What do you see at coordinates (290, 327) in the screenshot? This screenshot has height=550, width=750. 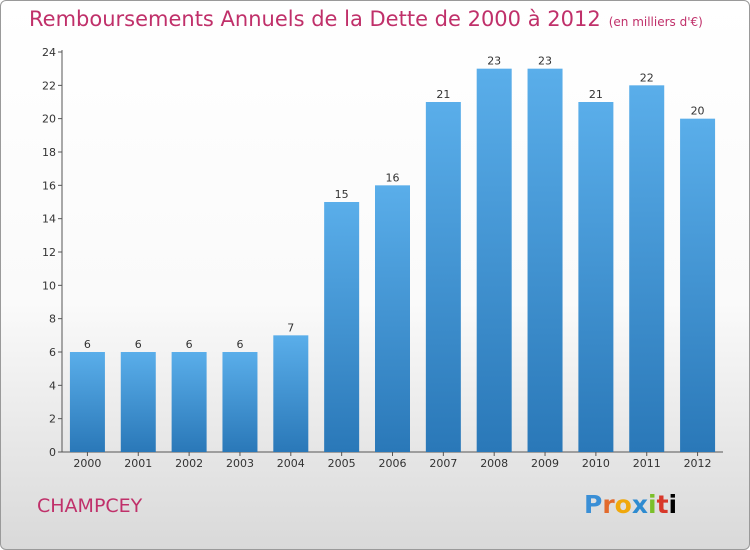 I see `bar-value-label: 7` at bounding box center [290, 327].